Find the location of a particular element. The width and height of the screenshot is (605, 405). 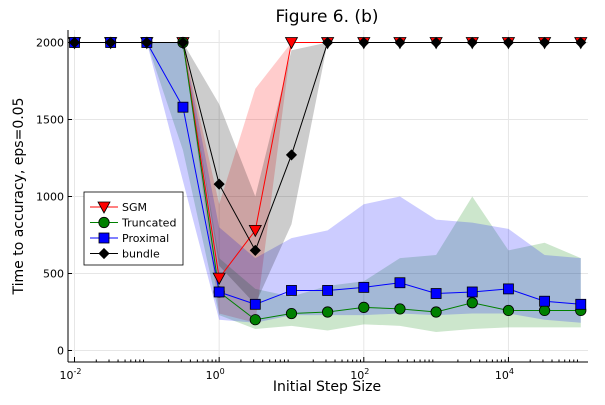

y-tick-label: 1000 is located at coordinates (50, 197).